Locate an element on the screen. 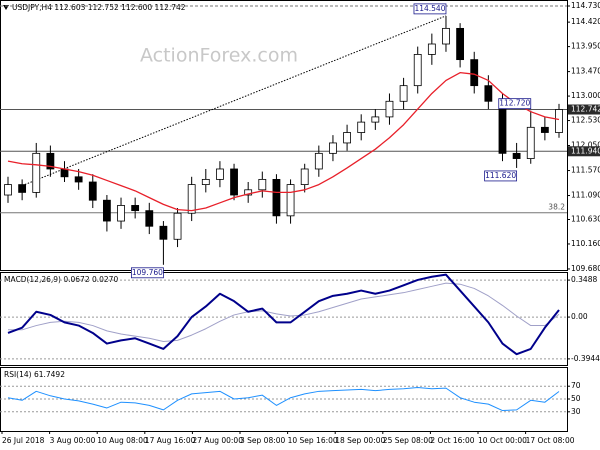  y-tick-label: 0.3488 is located at coordinates (584, 279).